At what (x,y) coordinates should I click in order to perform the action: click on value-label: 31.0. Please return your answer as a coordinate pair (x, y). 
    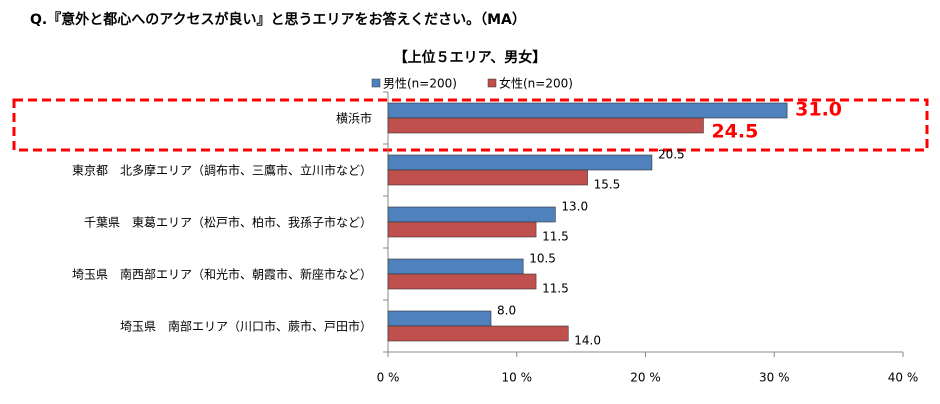
    Looking at the image, I should click on (818, 110).